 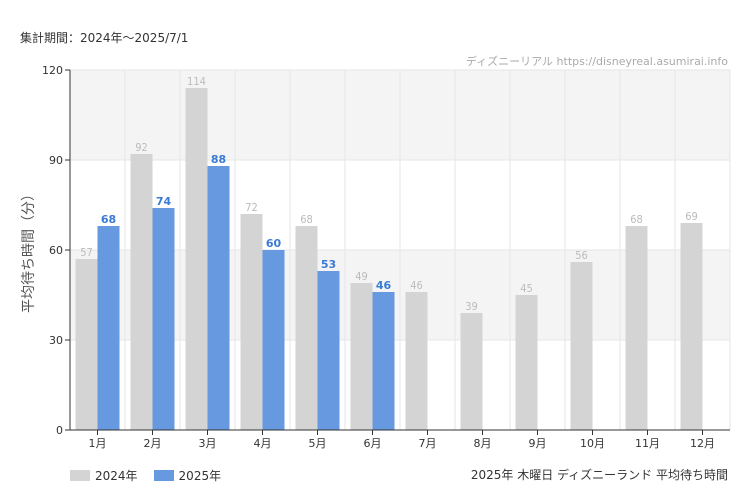 What do you see at coordinates (581, 346) in the screenshot?
I see `bar-2024-10月` at bounding box center [581, 346].